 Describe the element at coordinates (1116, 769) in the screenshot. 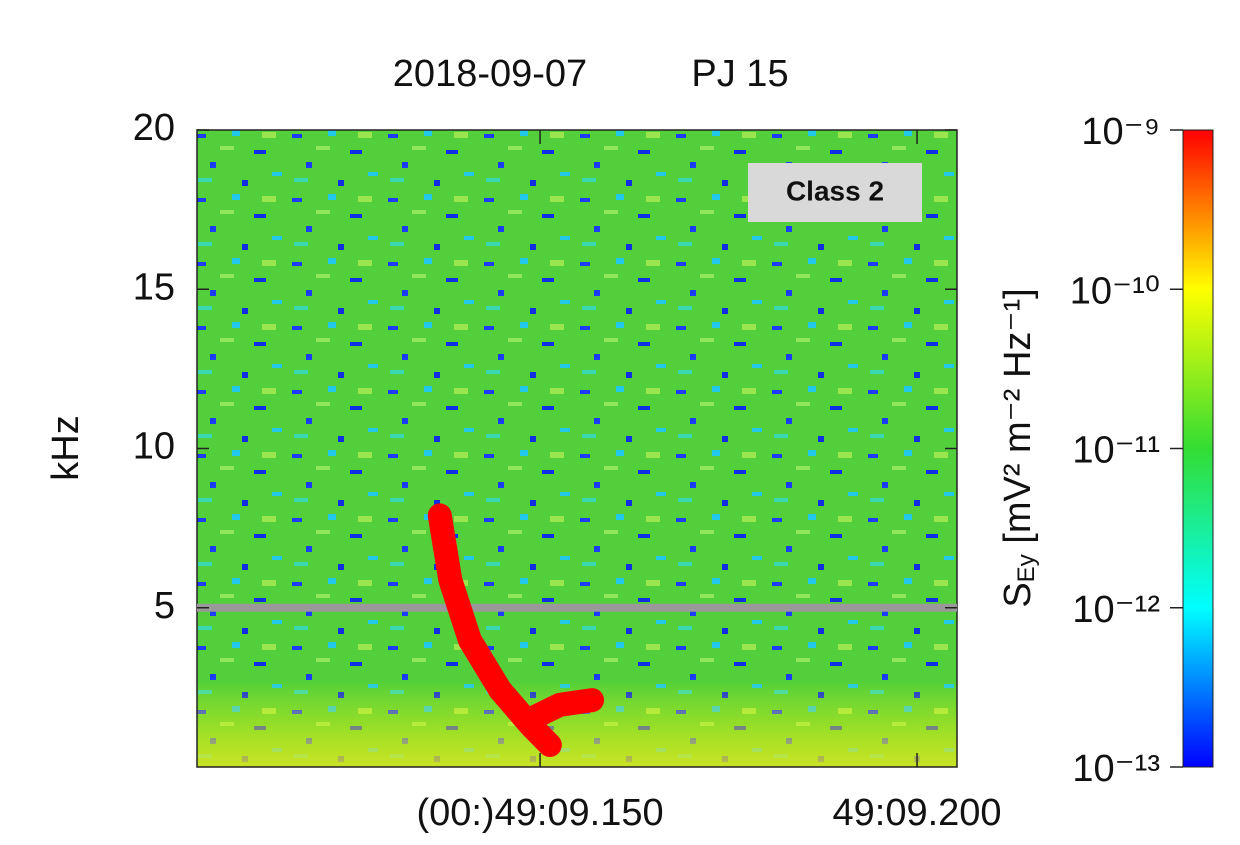

I see `colorbar-tick-label: 10⁻¹³` at that location.